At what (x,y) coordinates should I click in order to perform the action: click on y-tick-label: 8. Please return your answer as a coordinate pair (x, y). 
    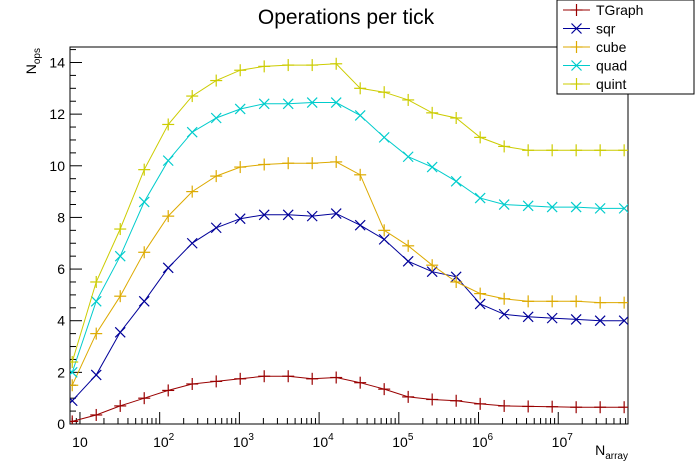
    Looking at the image, I should click on (61, 217).